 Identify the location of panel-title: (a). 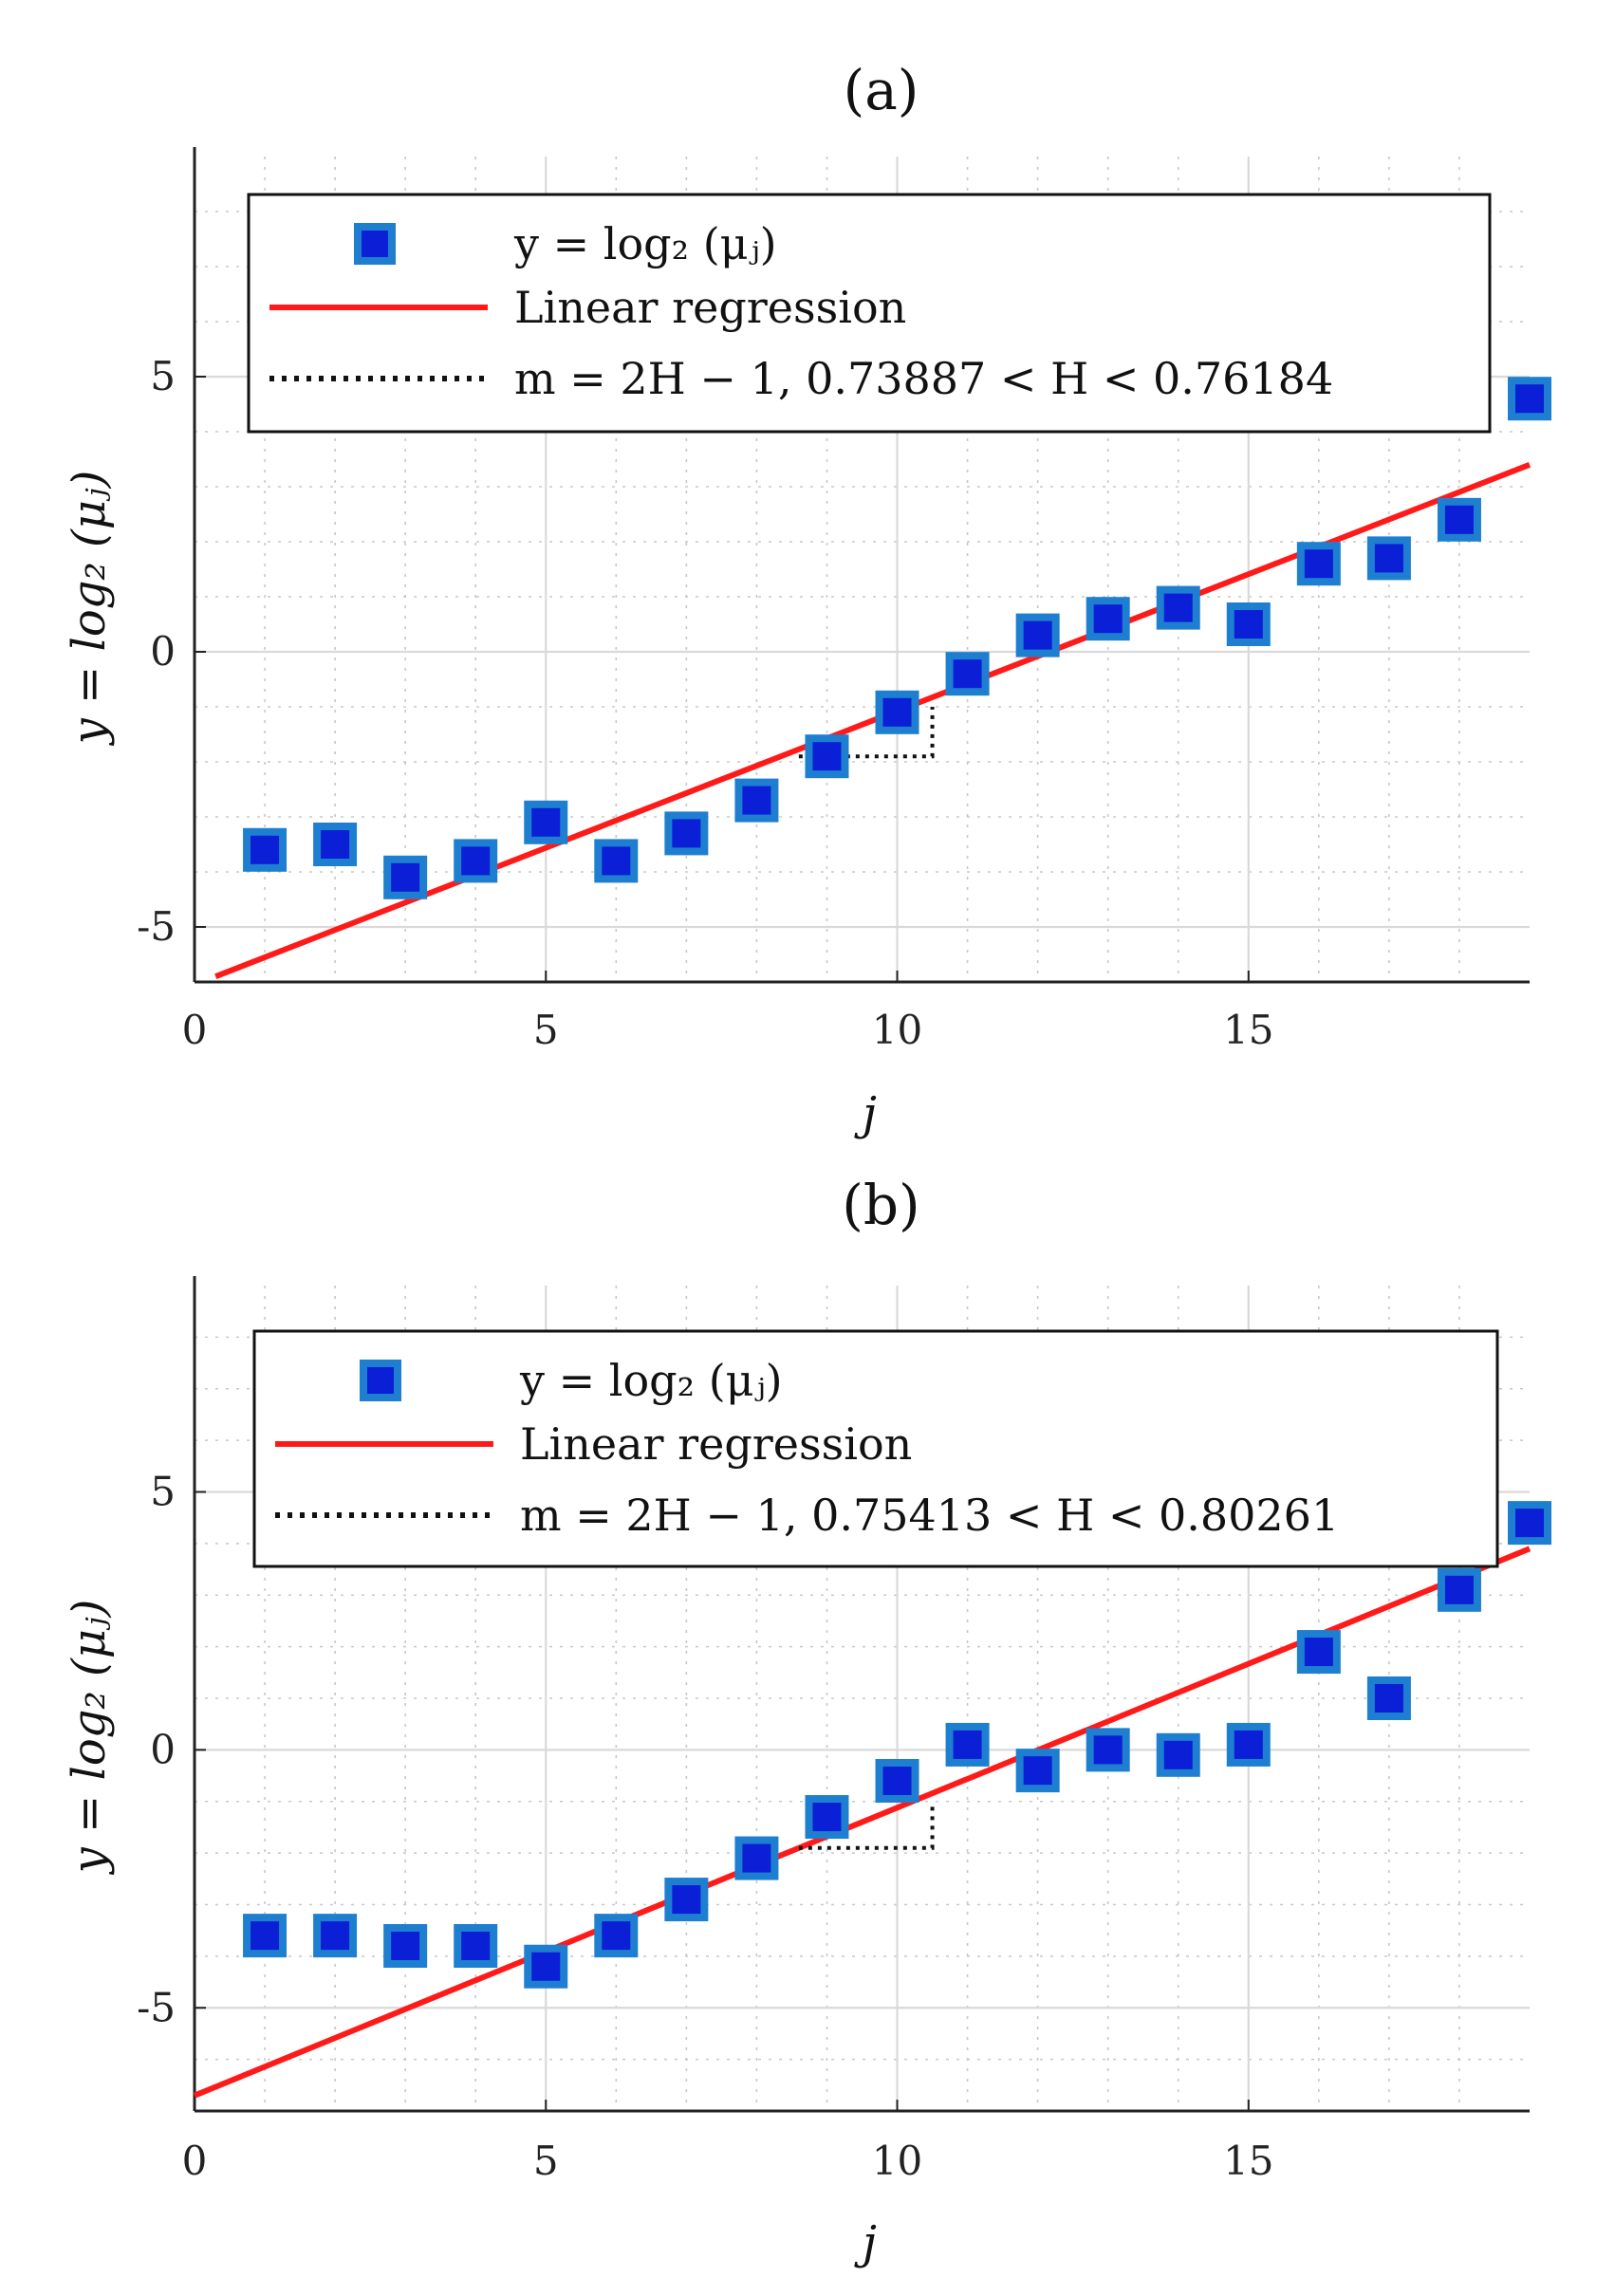
(882, 90).